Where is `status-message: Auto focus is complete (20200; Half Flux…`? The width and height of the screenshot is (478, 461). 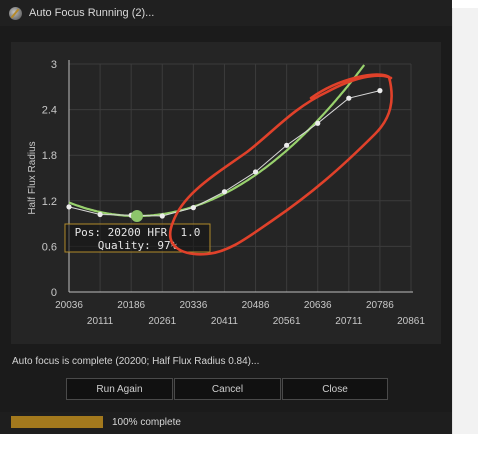 status-message: Auto focus is complete (20200; Half Flux… is located at coordinates (136, 361).